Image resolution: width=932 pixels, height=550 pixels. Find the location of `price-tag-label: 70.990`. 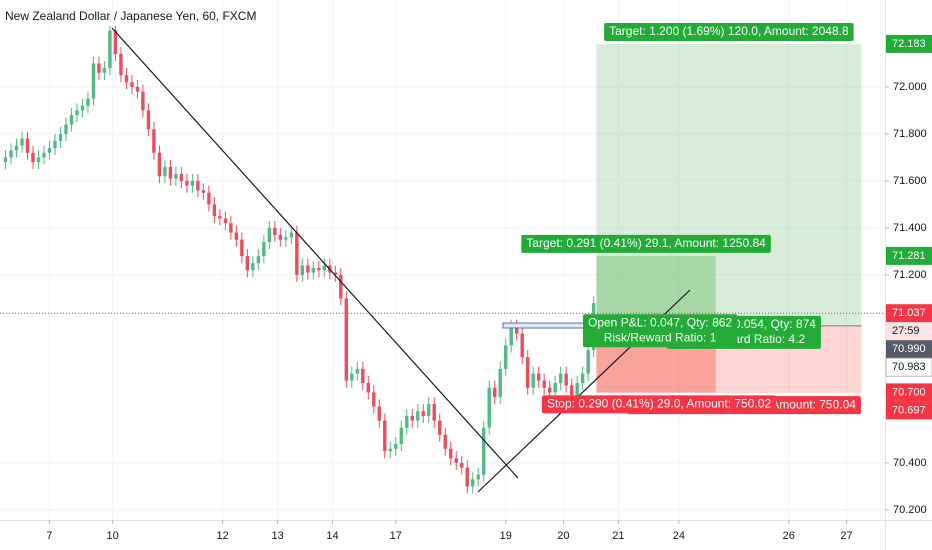

price-tag-label: 70.990 is located at coordinates (909, 349).